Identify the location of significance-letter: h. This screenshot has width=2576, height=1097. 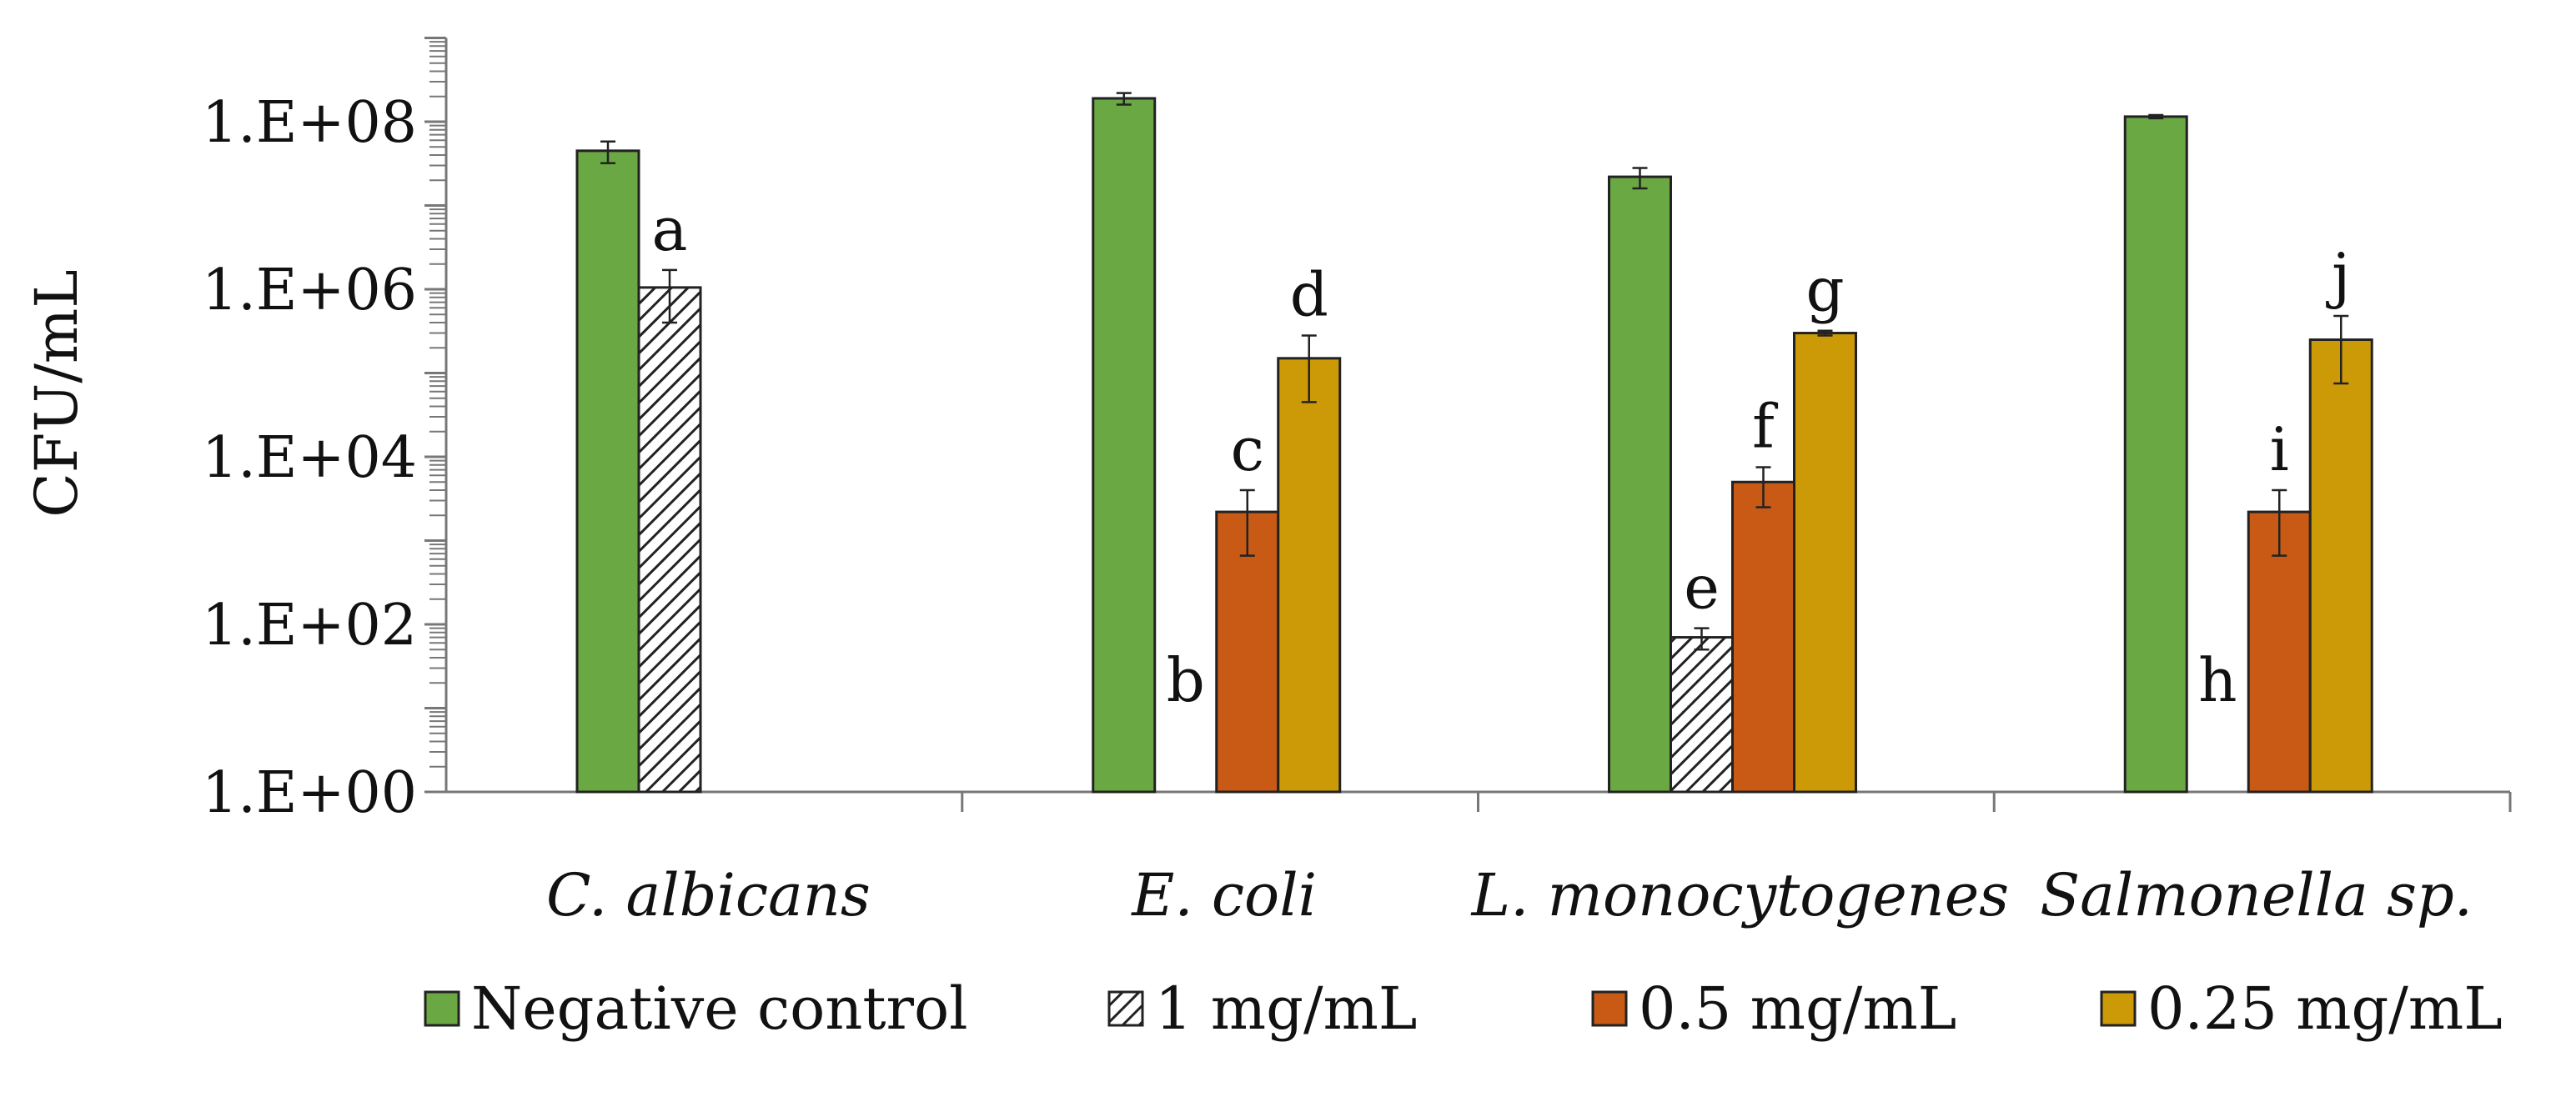
(2217, 680).